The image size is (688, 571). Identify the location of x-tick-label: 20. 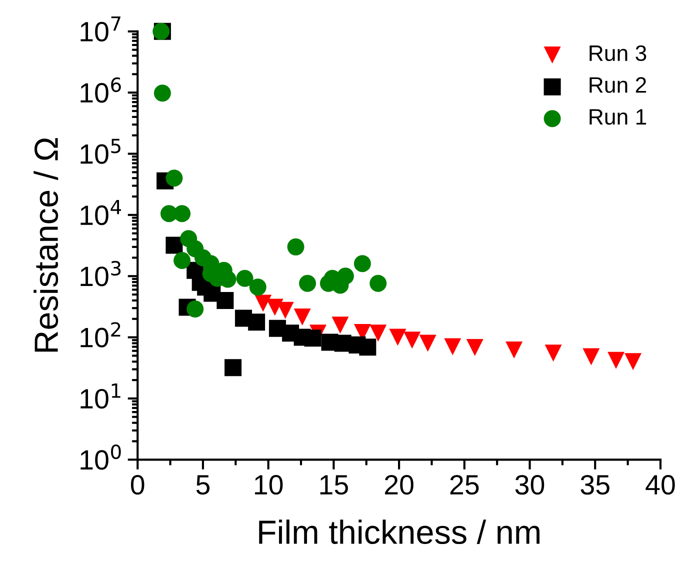
(399, 484).